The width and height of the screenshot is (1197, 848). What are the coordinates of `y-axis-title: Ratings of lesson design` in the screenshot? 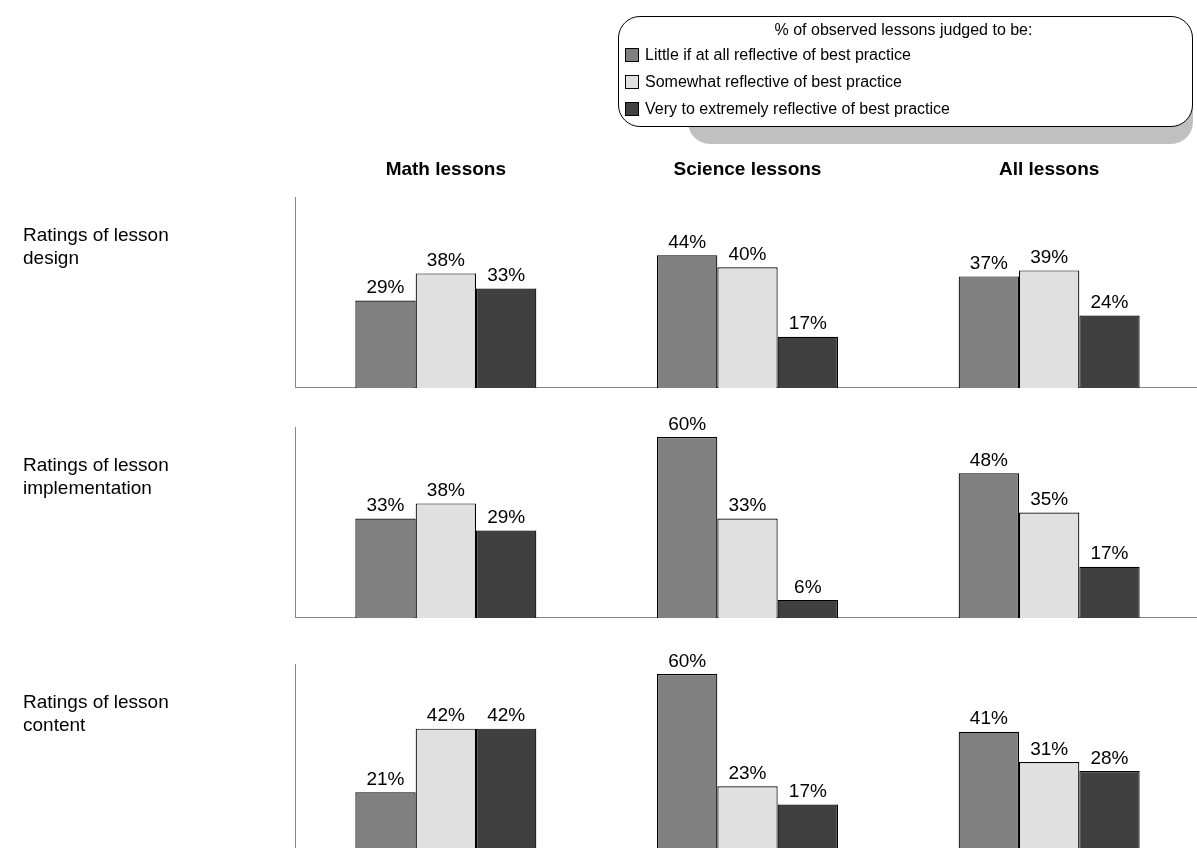 It's located at (96, 246).